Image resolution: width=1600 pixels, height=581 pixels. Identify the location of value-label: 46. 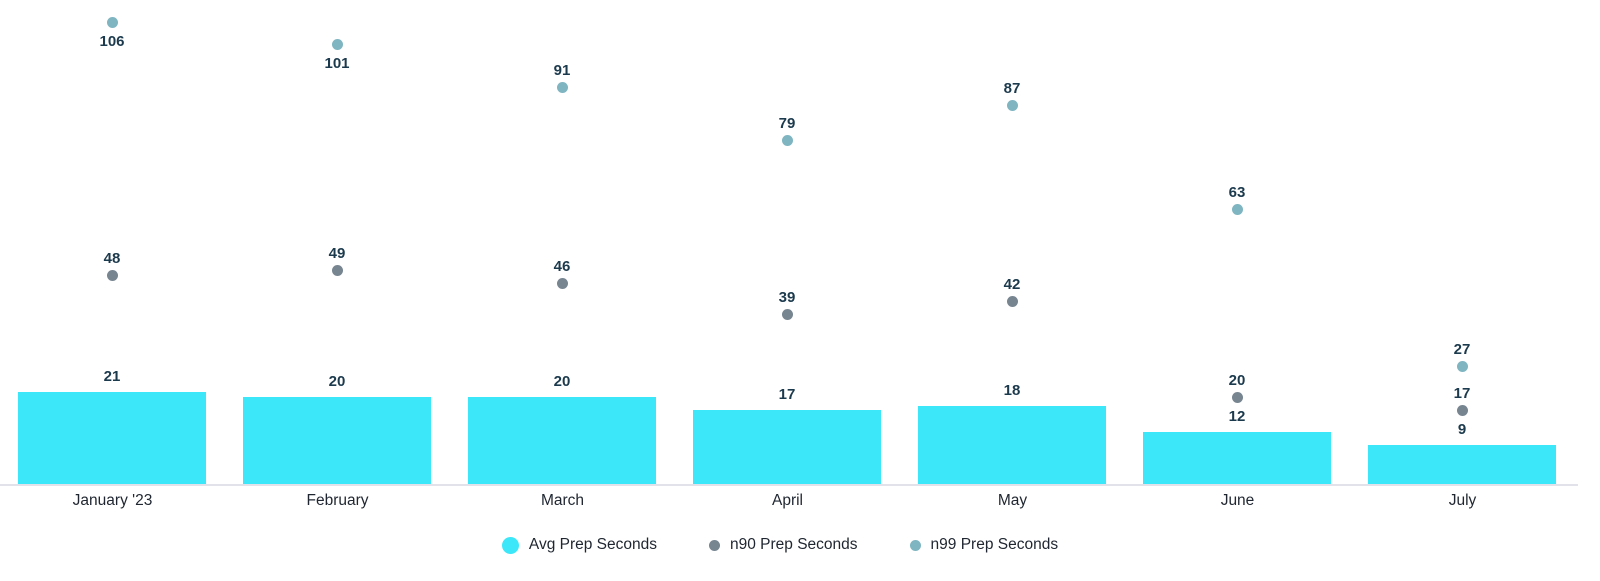
(562, 266).